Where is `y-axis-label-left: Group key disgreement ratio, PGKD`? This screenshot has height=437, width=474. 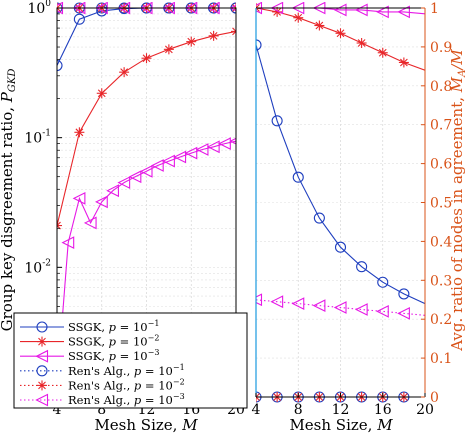
y-axis-label-left: Group key disgreement ratio, PGKD is located at coordinates (9, 200).